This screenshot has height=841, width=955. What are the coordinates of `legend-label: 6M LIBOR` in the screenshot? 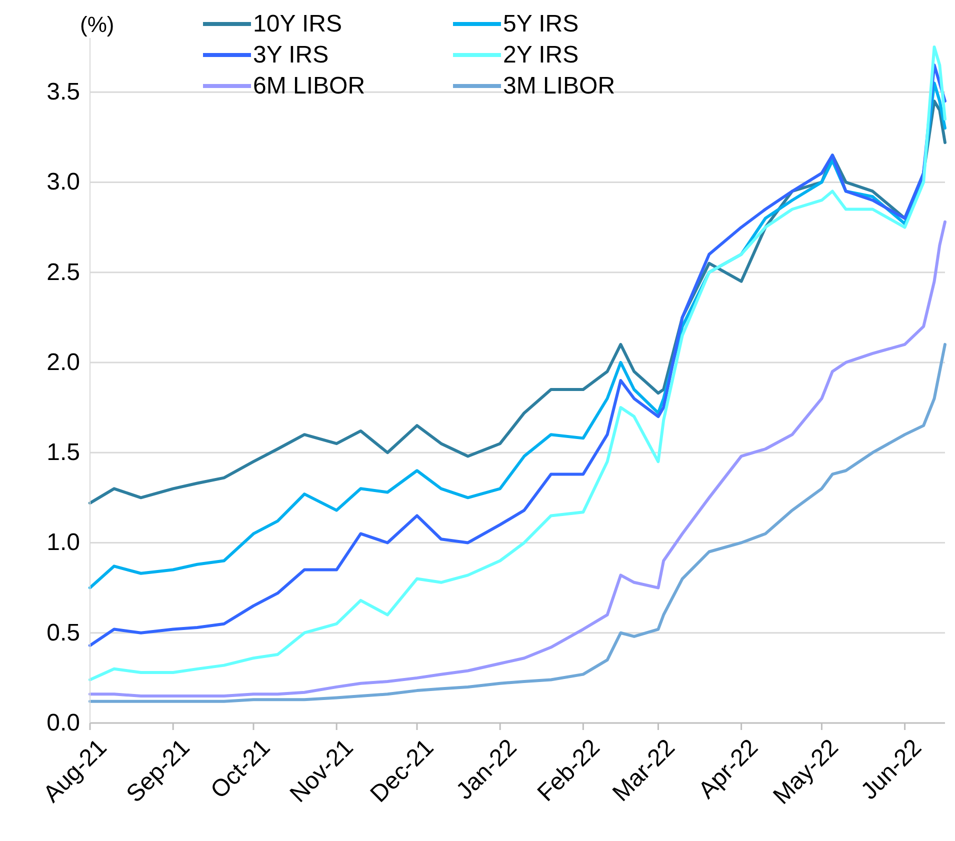 It's located at (309, 86).